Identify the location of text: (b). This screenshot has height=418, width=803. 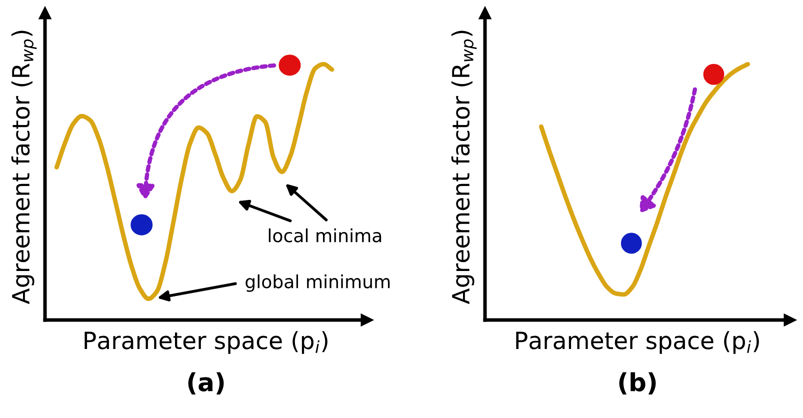
(637, 383).